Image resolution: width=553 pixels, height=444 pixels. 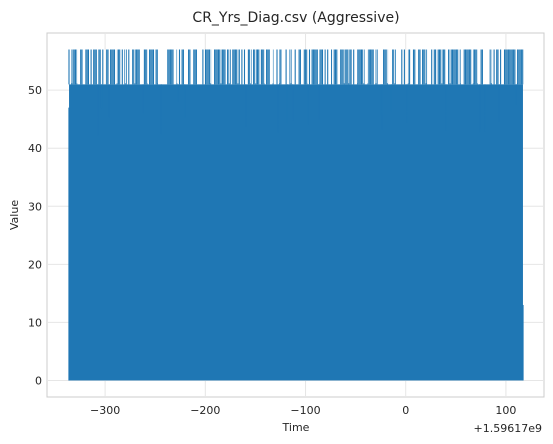 I want to click on y-axis-label: Value, so click(x=14, y=215).